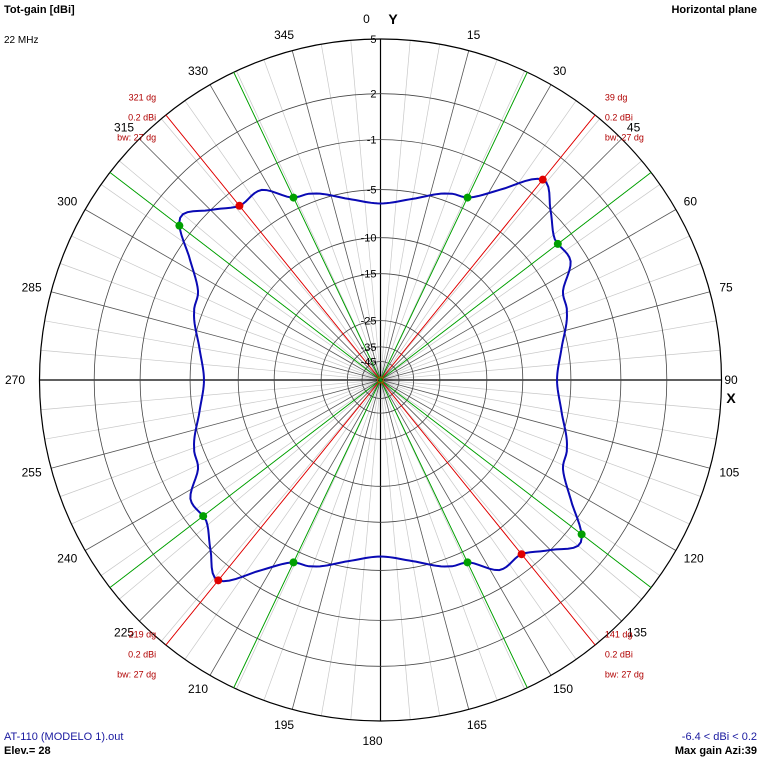  I want to click on angle-label: 75, so click(726, 288).